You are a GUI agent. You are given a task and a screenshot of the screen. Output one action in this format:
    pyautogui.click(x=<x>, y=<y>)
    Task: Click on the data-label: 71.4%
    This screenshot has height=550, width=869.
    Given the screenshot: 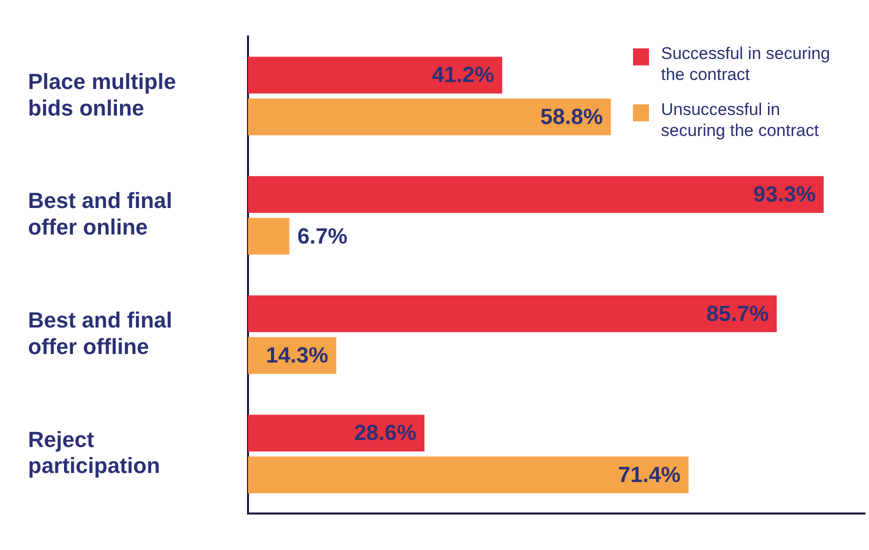 What is the action you would take?
    pyautogui.click(x=649, y=474)
    